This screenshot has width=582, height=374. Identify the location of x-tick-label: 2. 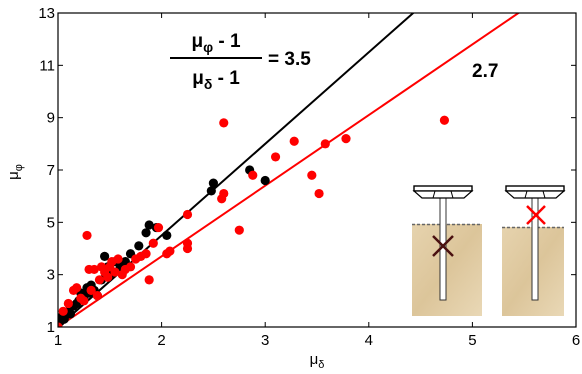
(161, 340).